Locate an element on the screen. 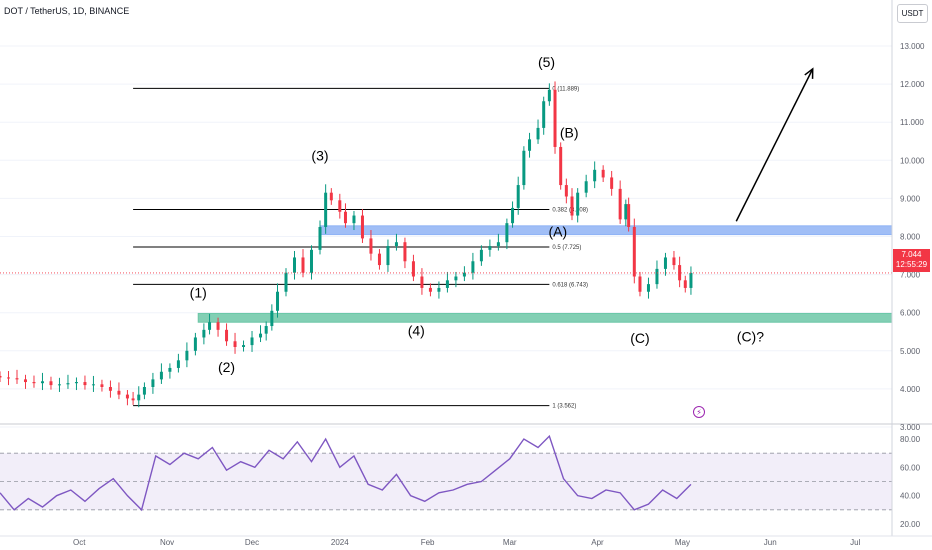  projection-arrow-line is located at coordinates (774, 145).